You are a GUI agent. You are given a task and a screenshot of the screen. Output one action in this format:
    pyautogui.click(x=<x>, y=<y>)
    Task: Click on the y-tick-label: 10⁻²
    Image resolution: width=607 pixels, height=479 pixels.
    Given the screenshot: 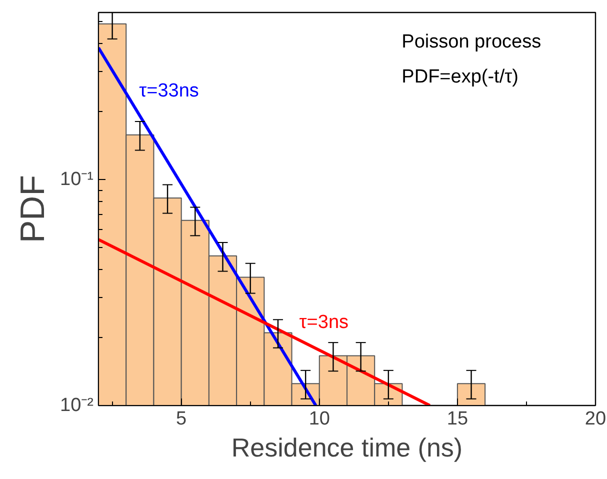 What is the action you would take?
    pyautogui.click(x=77, y=405)
    